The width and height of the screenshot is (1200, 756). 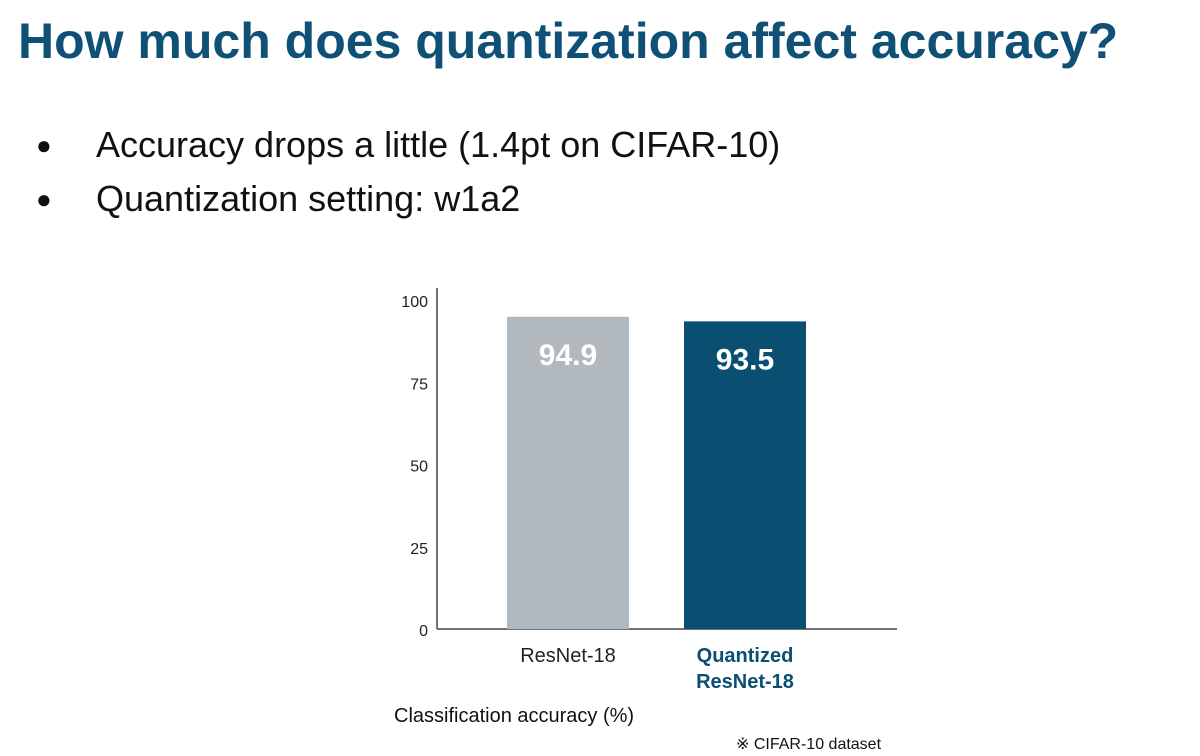 What do you see at coordinates (745, 669) in the screenshot?
I see `category-label: Quantized ResNet-18` at bounding box center [745, 669].